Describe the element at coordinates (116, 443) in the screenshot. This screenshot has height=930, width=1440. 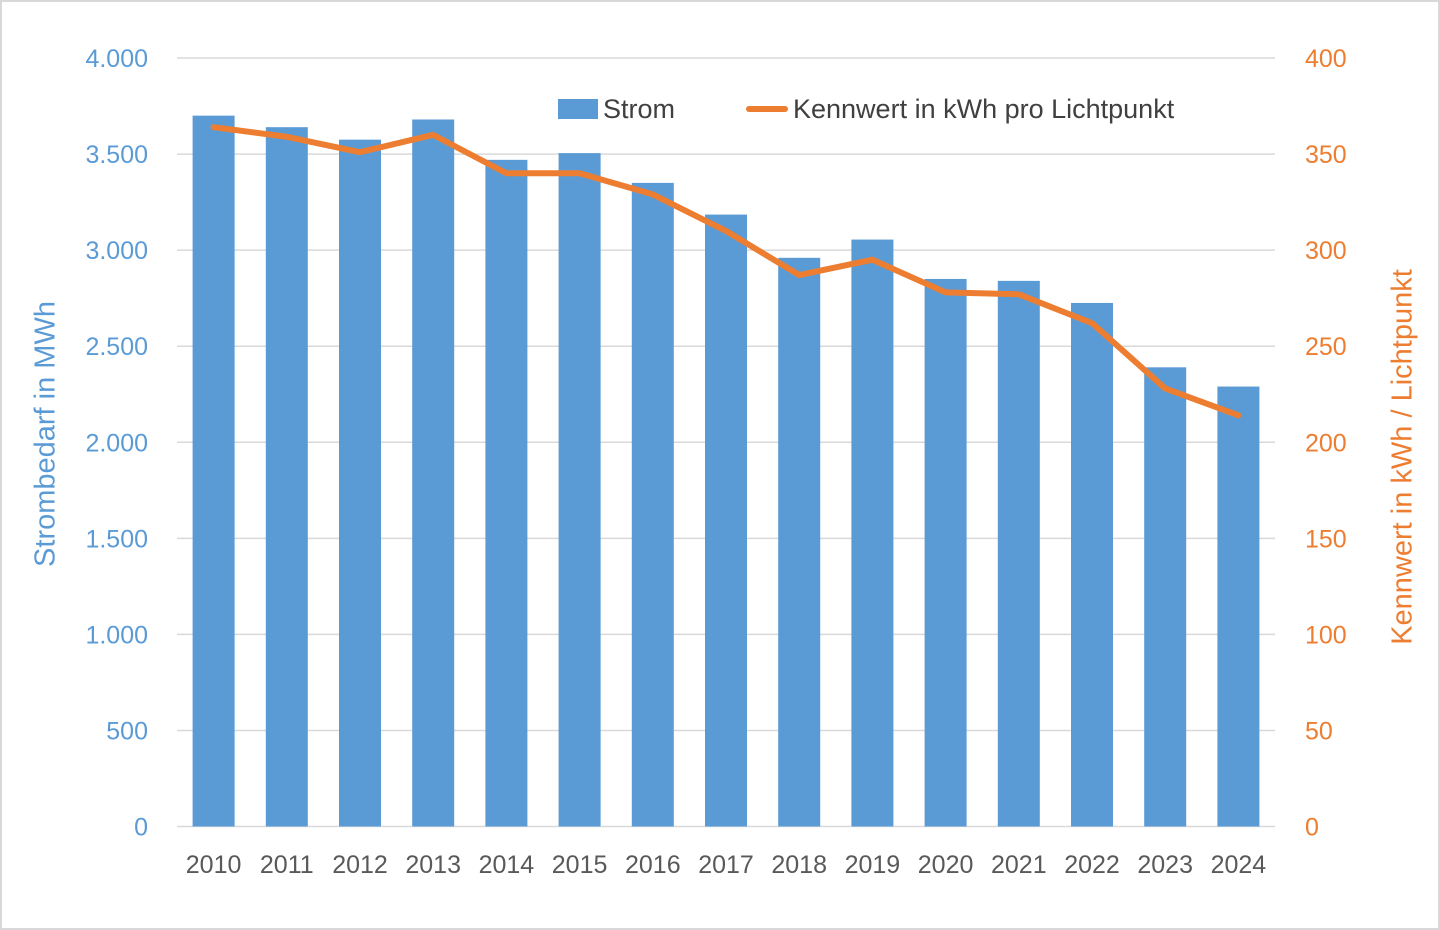
I see `left-axis-tick-label: 2.000` at that location.